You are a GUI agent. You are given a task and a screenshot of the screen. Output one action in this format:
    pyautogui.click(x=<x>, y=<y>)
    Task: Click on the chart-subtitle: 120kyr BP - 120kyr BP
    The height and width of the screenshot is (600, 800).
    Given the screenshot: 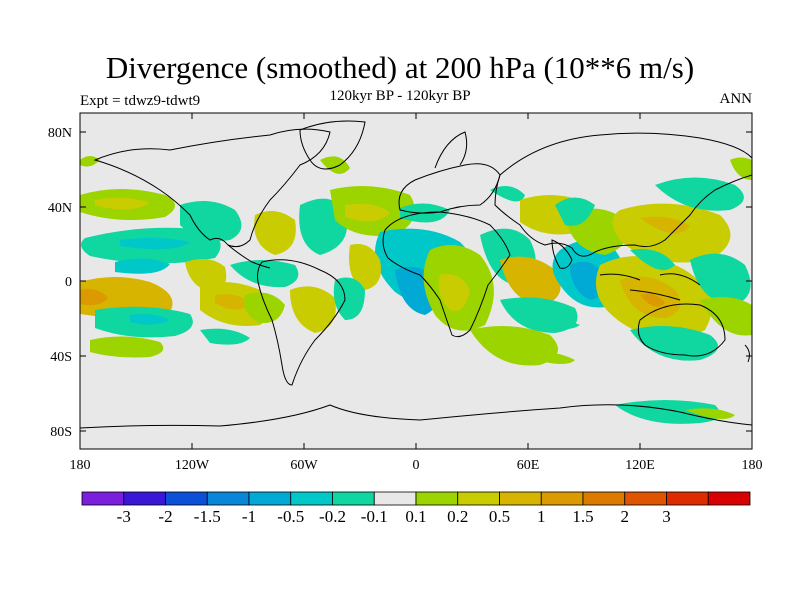 What is the action you would take?
    pyautogui.click(x=400, y=96)
    